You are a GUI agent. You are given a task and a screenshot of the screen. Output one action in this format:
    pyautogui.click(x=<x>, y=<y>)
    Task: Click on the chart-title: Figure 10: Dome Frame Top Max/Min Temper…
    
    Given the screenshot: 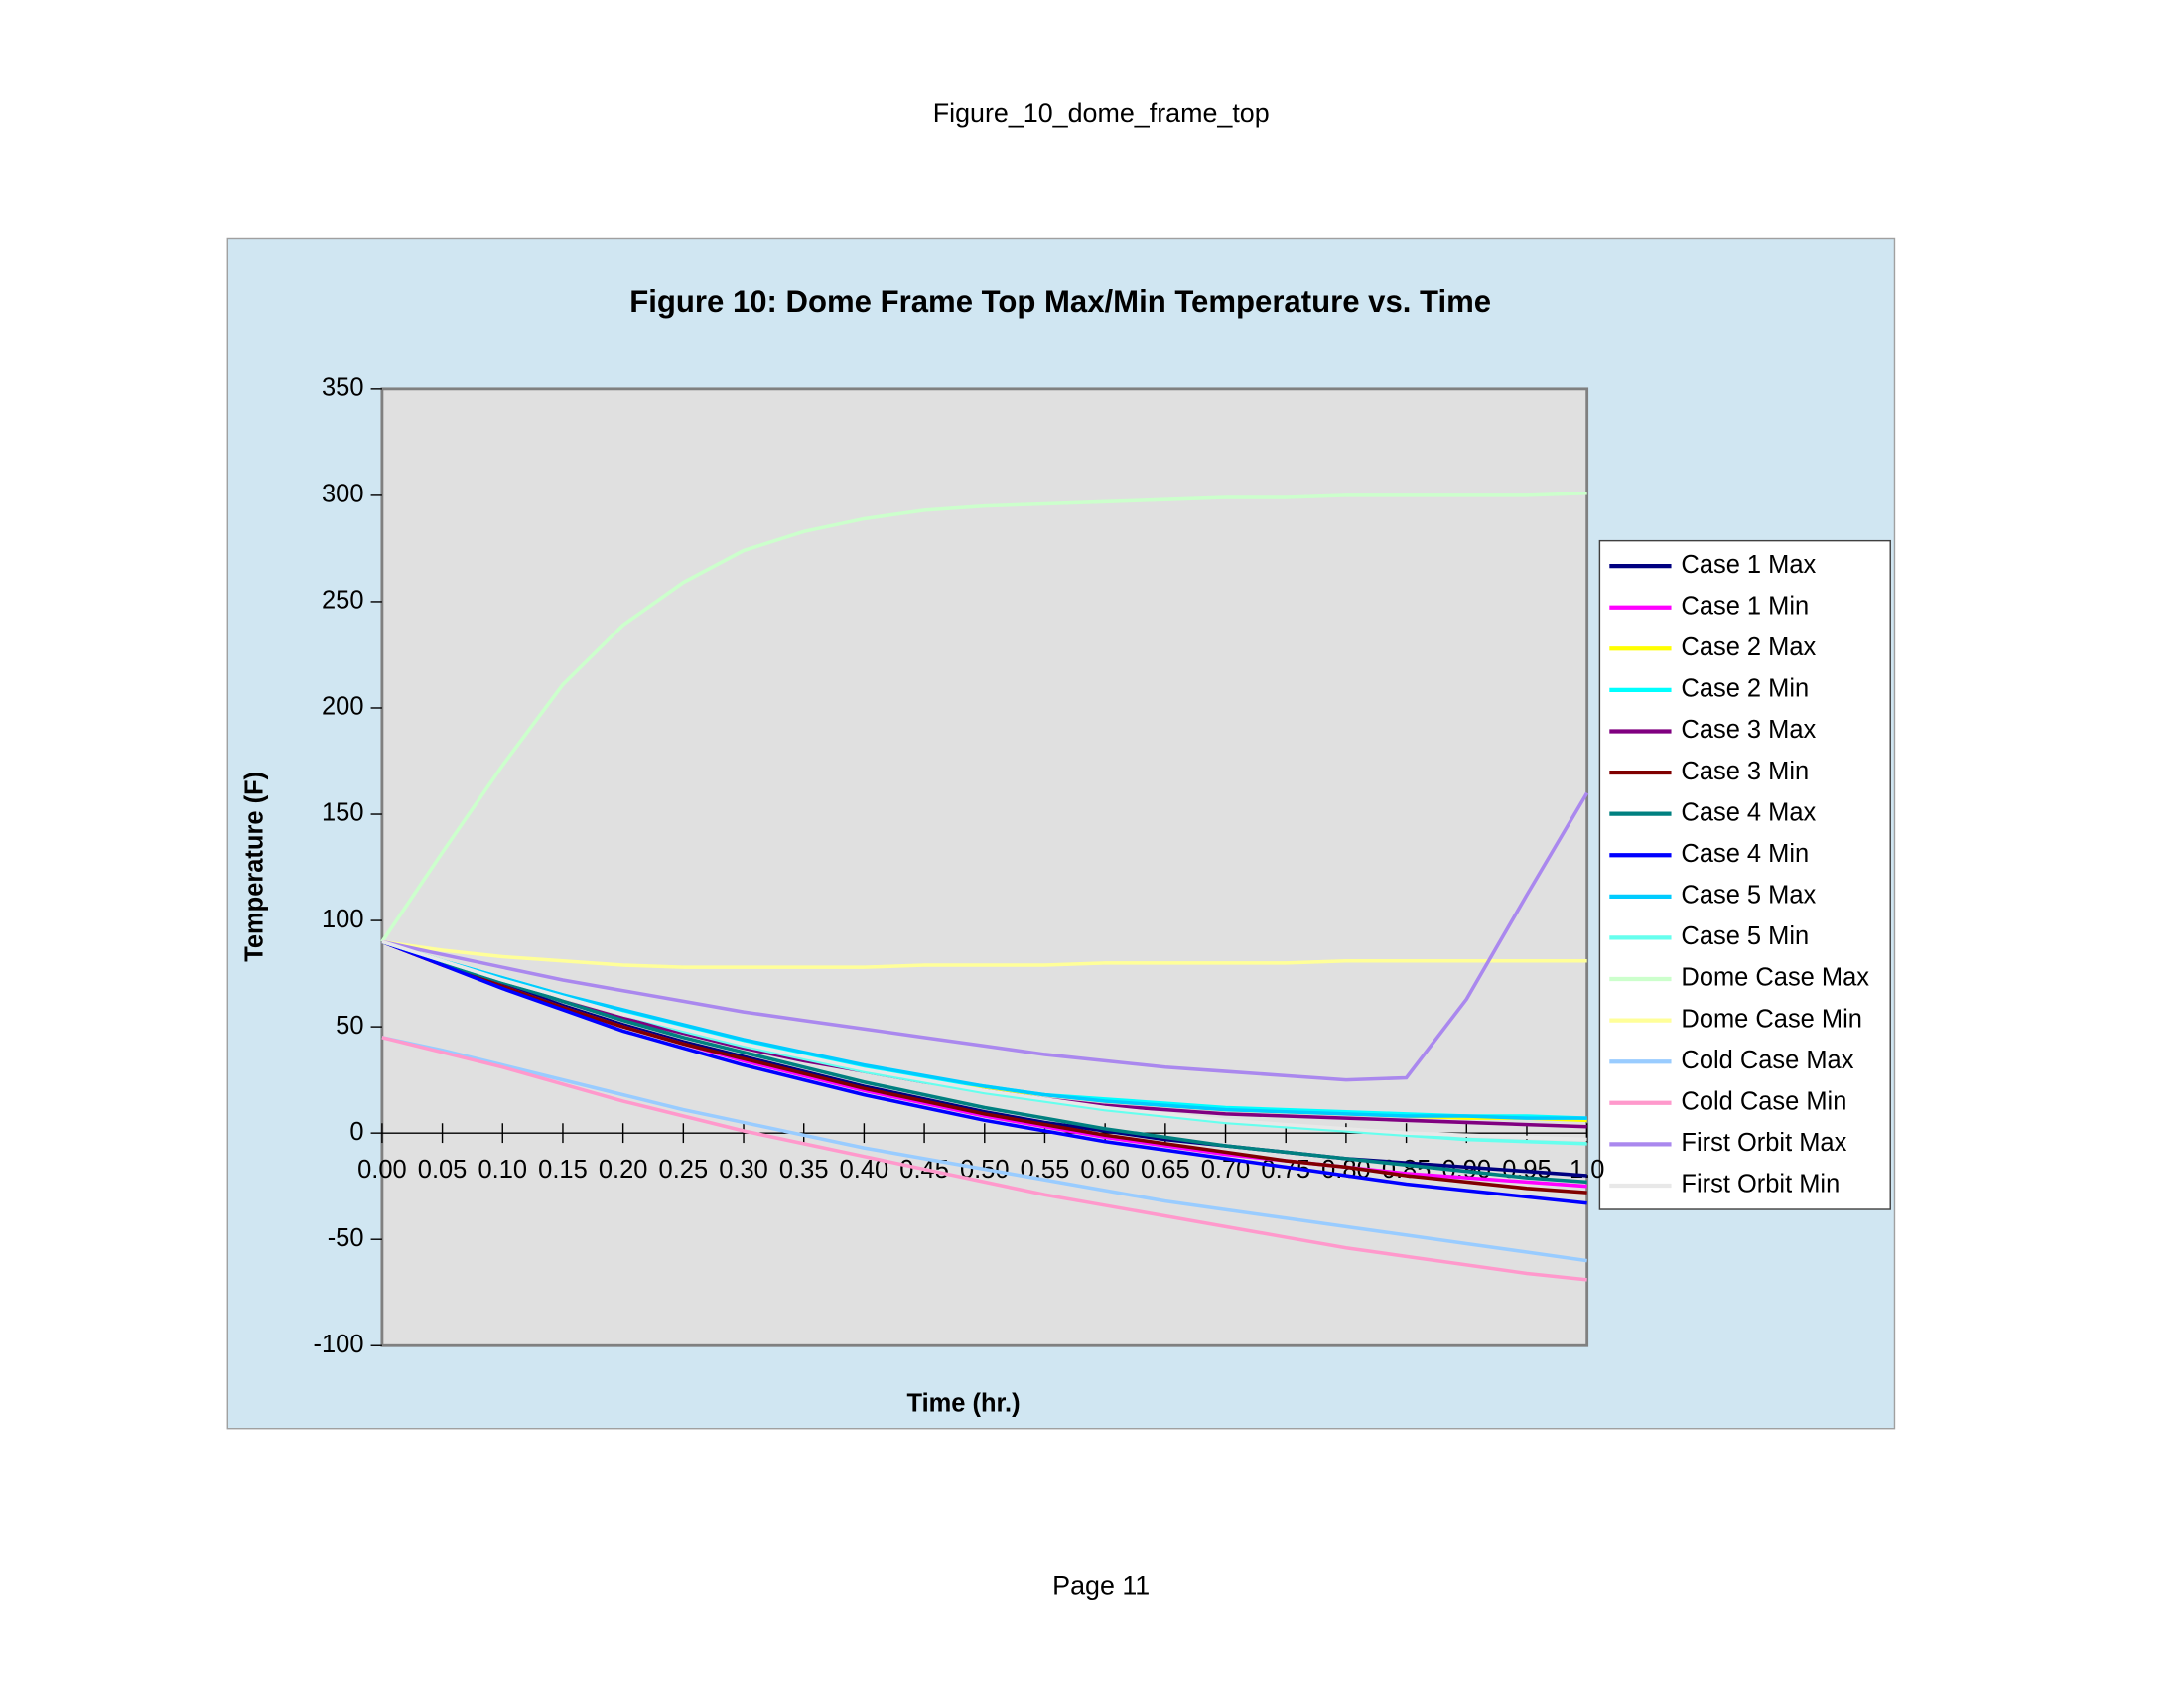 What is the action you would take?
    pyautogui.click(x=1060, y=301)
    